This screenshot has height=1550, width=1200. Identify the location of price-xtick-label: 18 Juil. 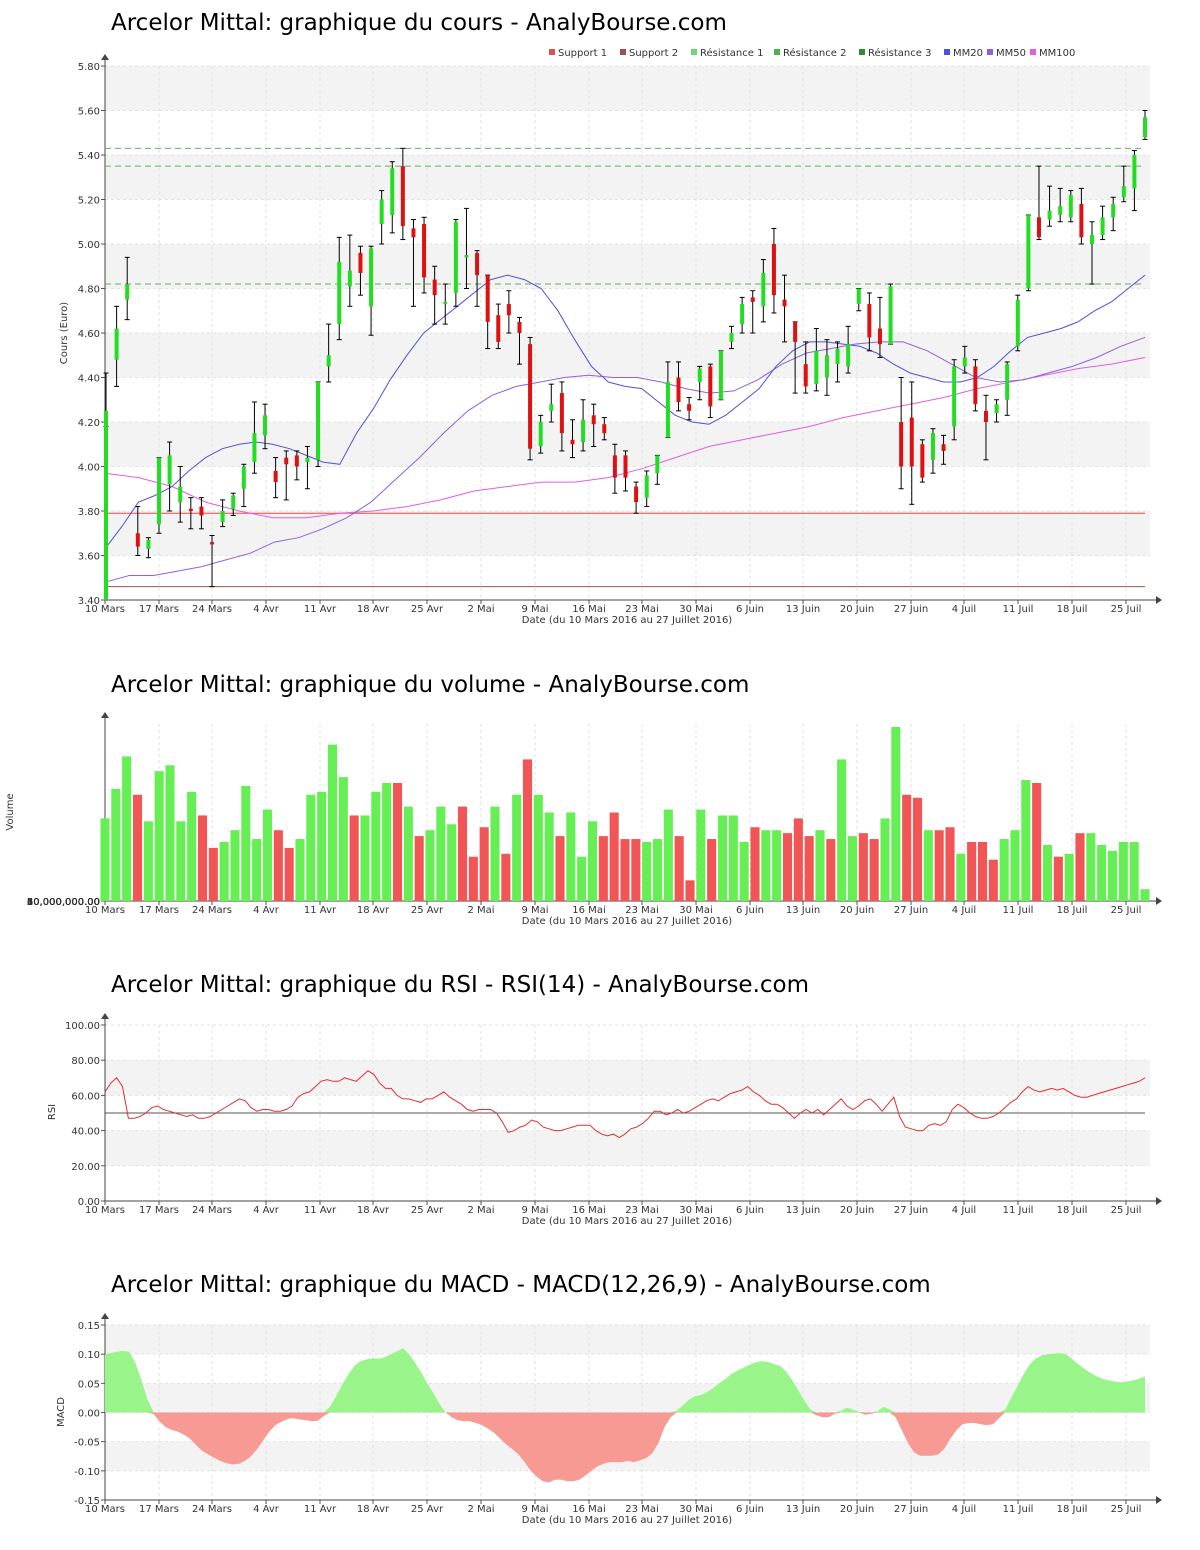
(1072, 609).